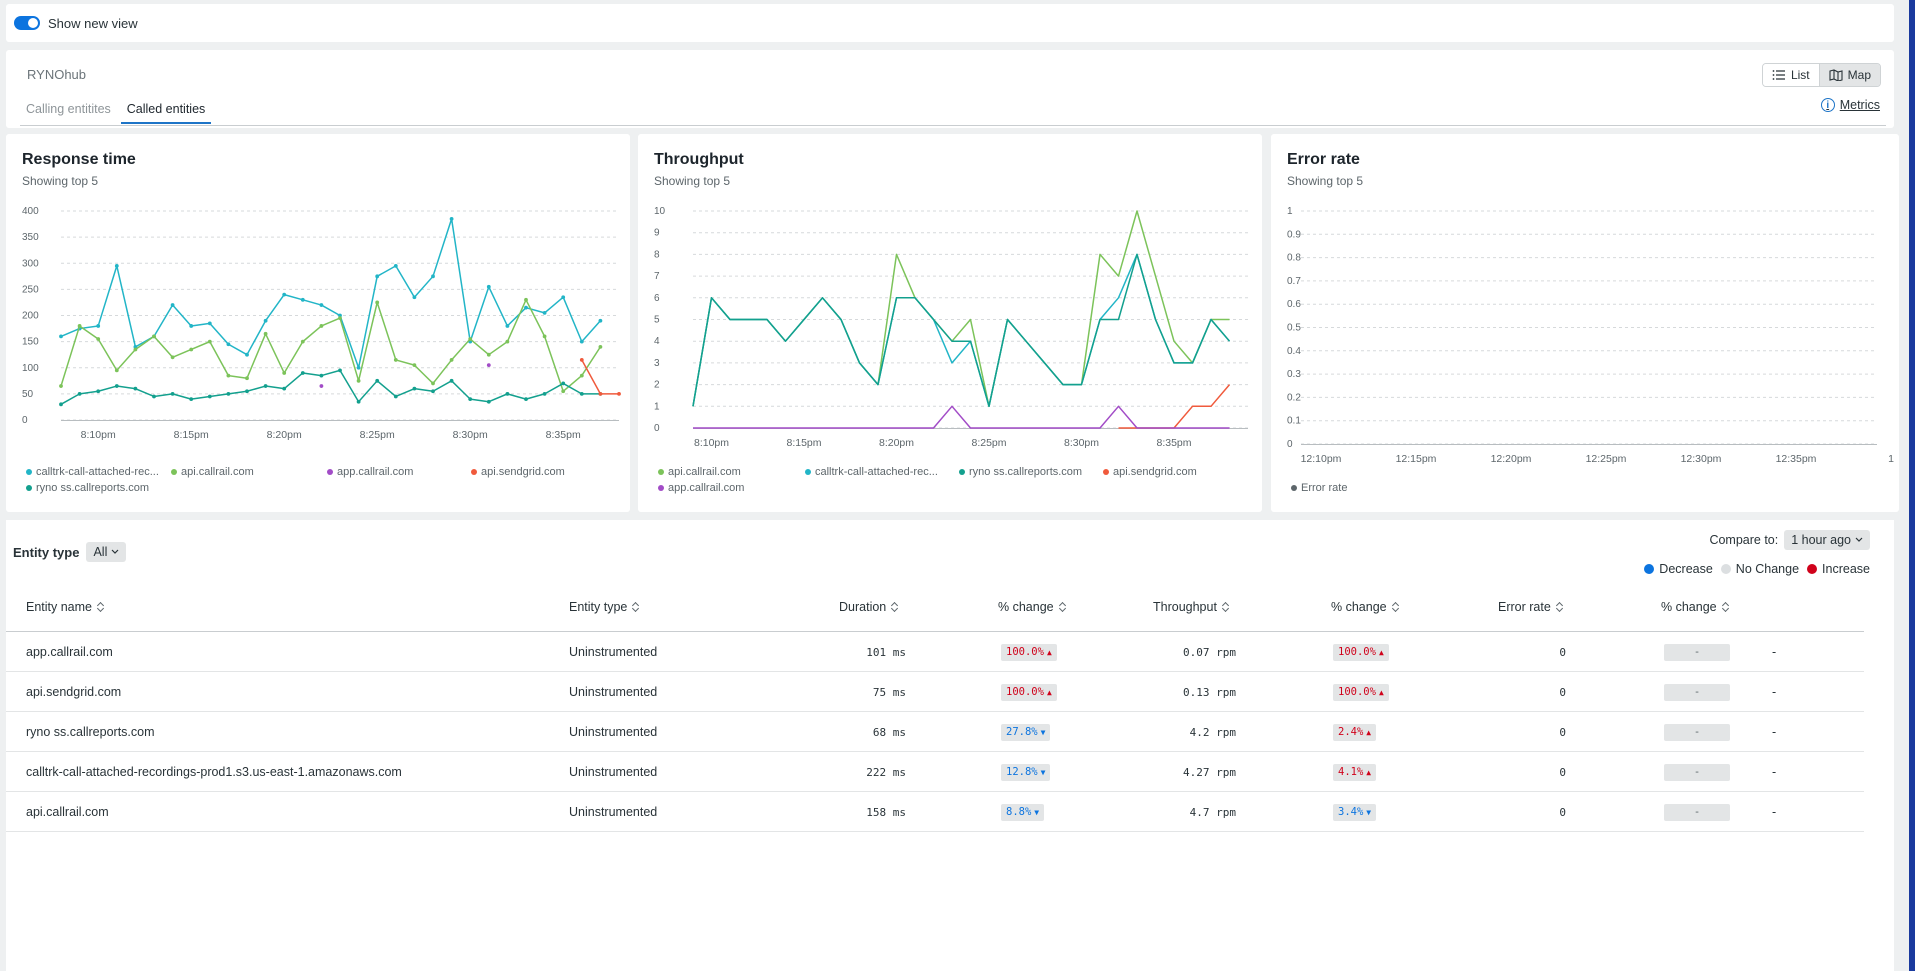 Image resolution: width=1915 pixels, height=971 pixels. Describe the element at coordinates (1212, 732) in the screenshot. I see `throughput-cell: 4.2 rpm` at that location.